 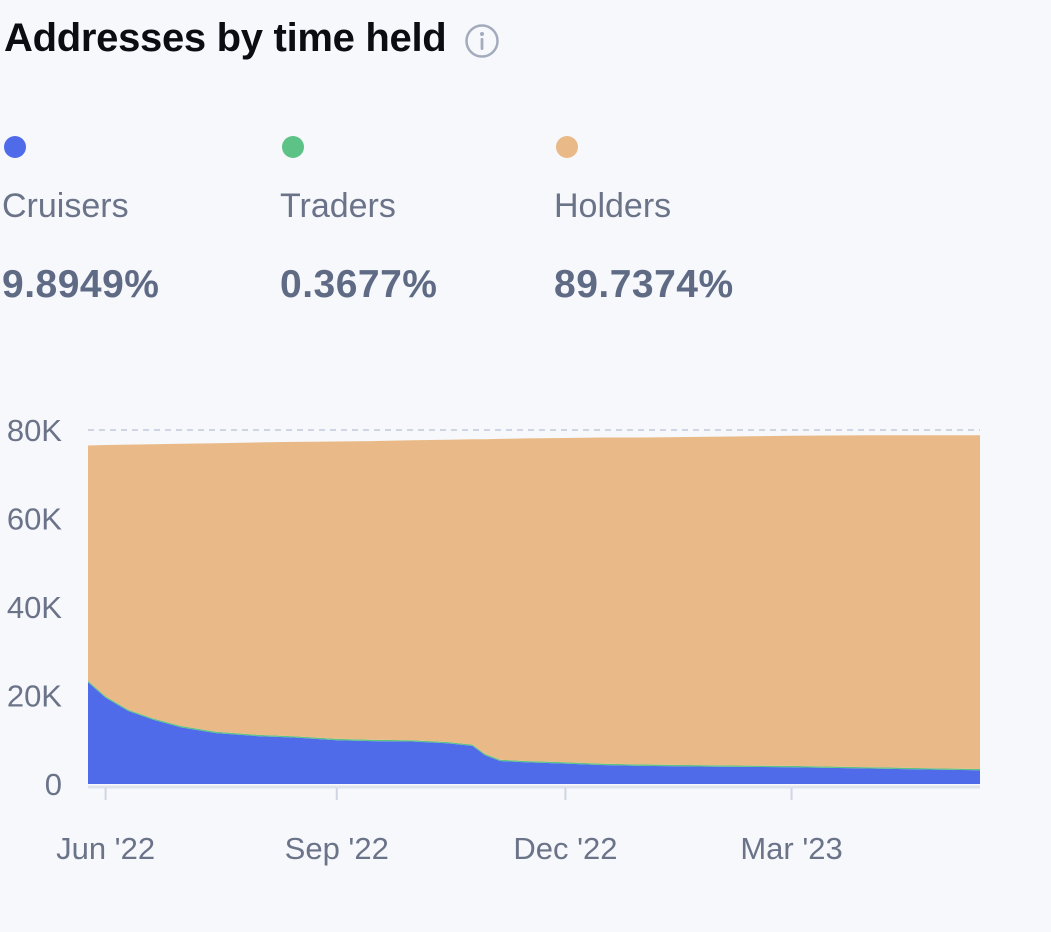 I want to click on x-tick-label: Dec '22, so click(x=565, y=848).